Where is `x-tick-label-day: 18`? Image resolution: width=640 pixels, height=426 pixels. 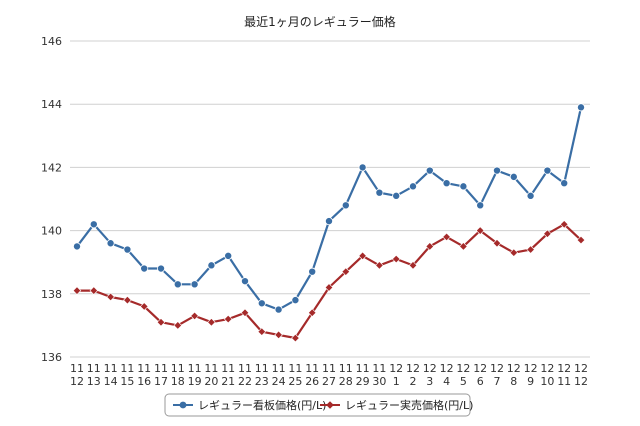 x-tick-label-day: 18 is located at coordinates (178, 381).